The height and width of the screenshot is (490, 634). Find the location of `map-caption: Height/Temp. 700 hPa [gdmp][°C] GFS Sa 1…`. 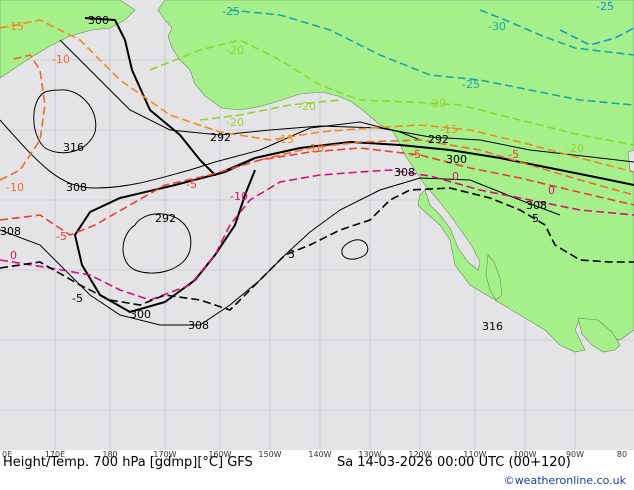

map-caption: Height/Temp. 700 hPa [gdmp][°C] GFS Sa 1… is located at coordinates (287, 462).